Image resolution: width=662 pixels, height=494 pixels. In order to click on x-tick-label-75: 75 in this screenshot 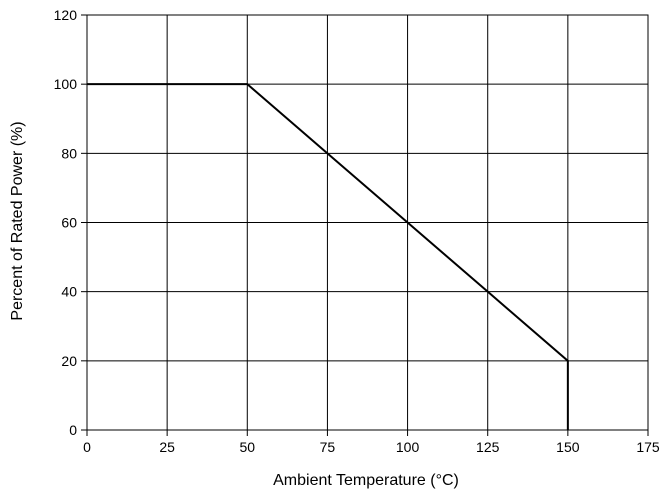, I will do `click(328, 447)`.